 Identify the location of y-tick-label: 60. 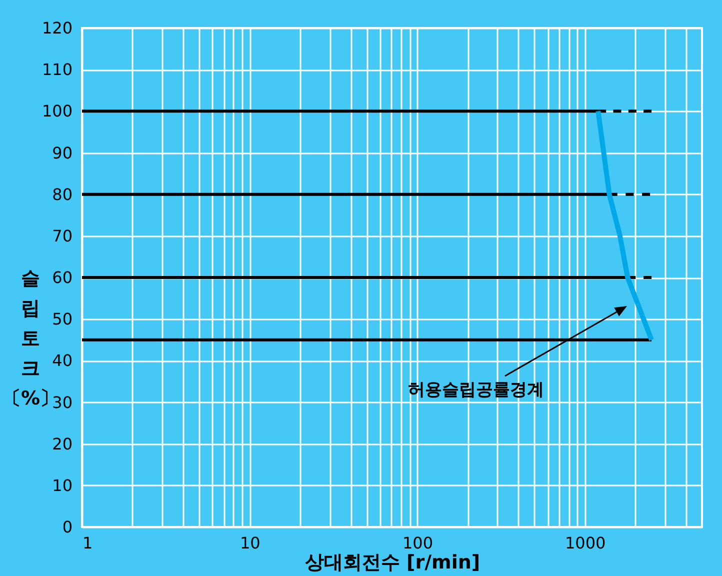
(62, 277).